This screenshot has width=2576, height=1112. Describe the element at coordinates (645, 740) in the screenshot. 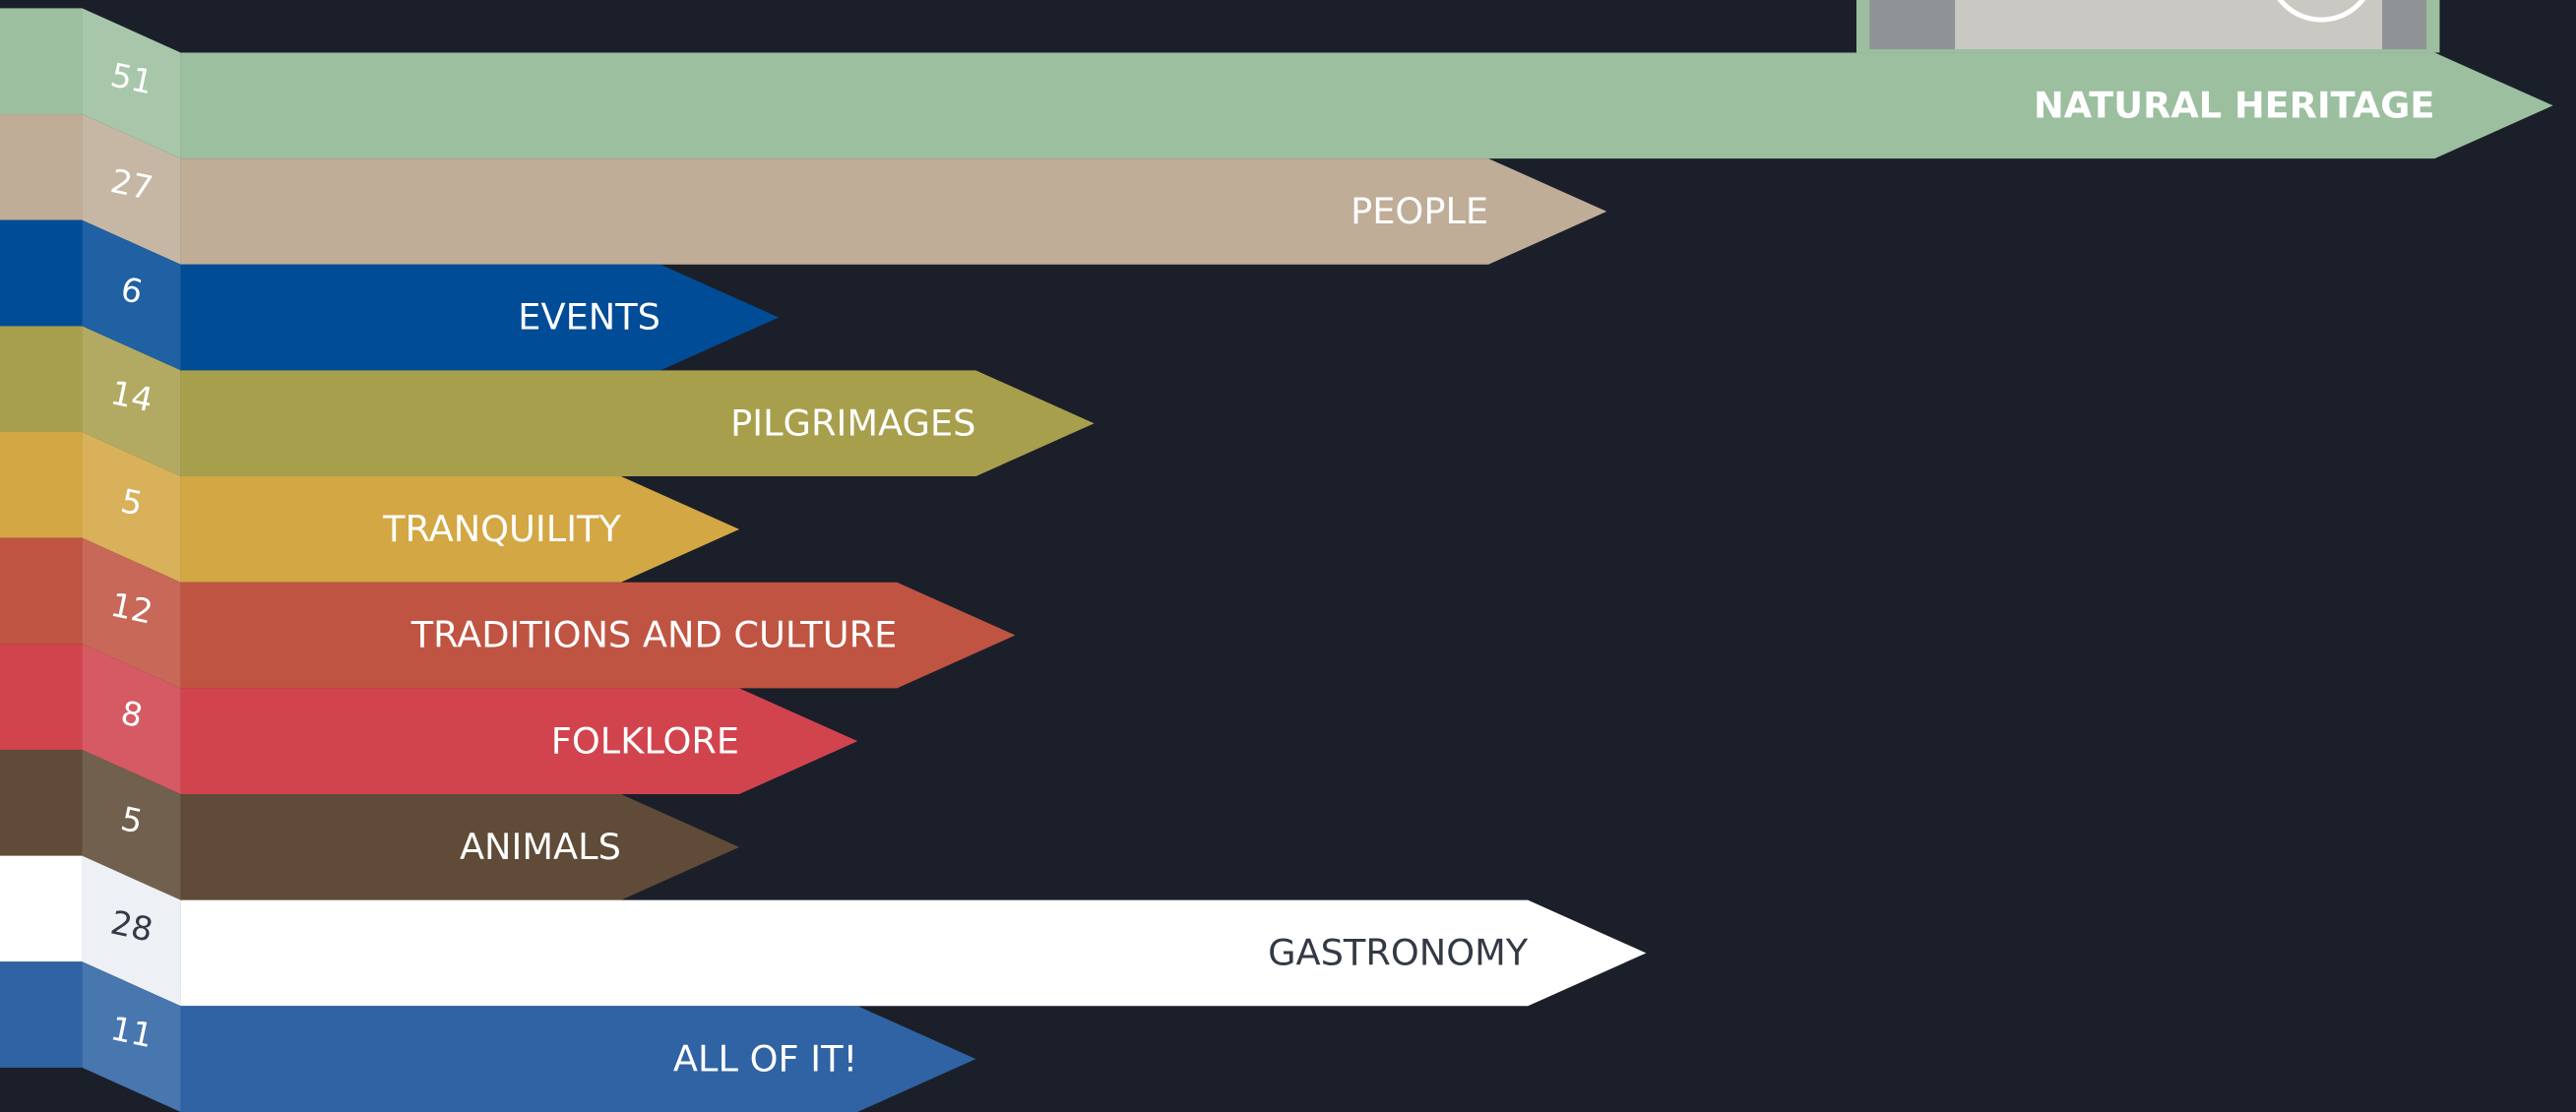

I see `category-label: FOLKLORE` at that location.